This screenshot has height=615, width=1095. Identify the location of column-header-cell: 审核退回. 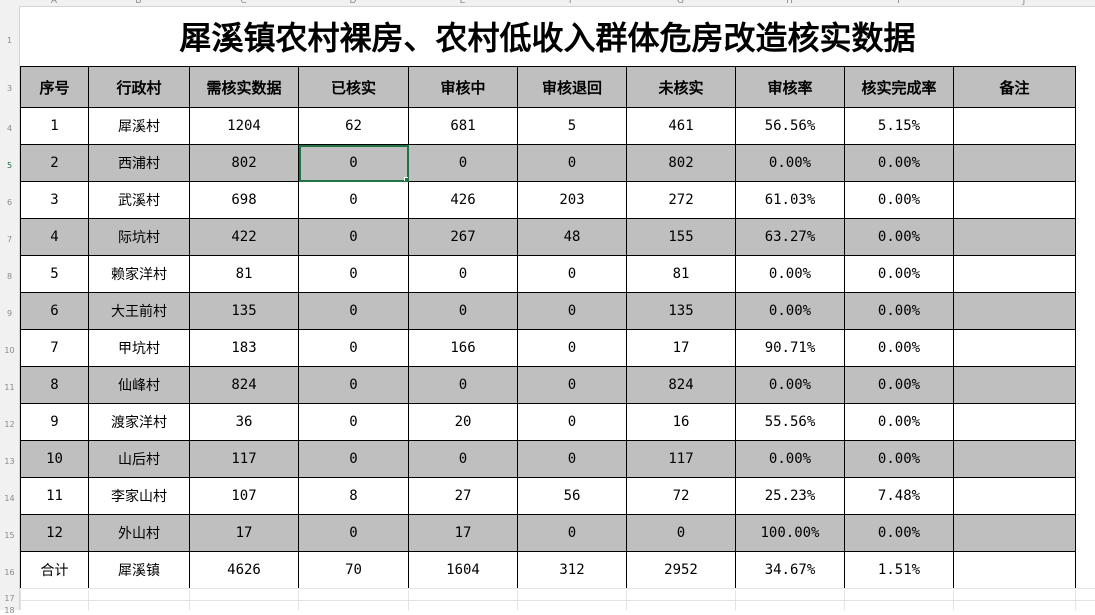
(572, 87).